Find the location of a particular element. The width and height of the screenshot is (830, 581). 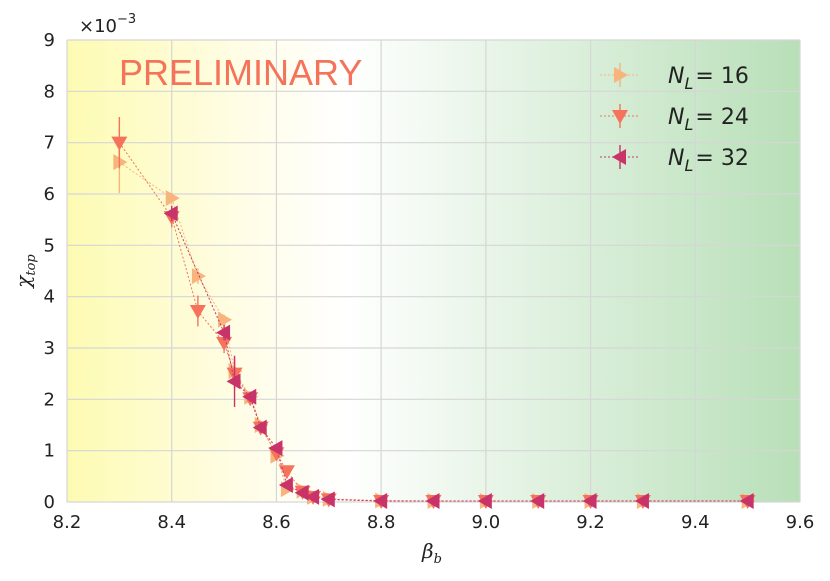

y-tick-label: 8 is located at coordinates (49, 91).